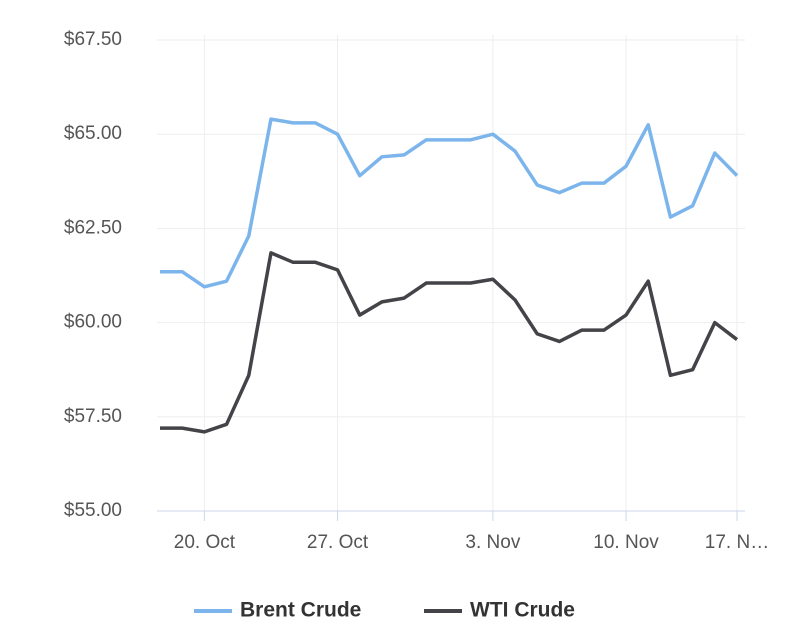  What do you see at coordinates (93, 510) in the screenshot?
I see `y-tick-label: $55.00` at bounding box center [93, 510].